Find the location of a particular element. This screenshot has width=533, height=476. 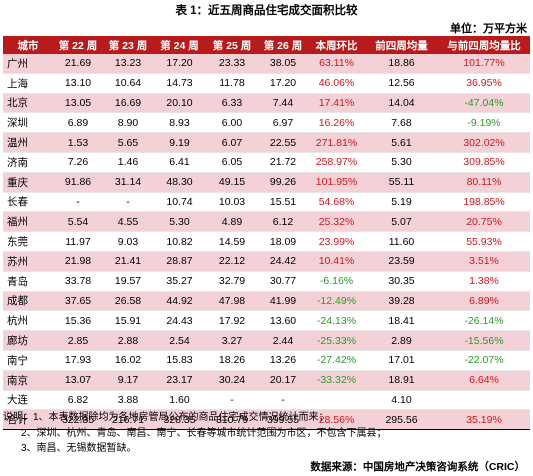

city-cell: 青岛 is located at coordinates (28, 281).